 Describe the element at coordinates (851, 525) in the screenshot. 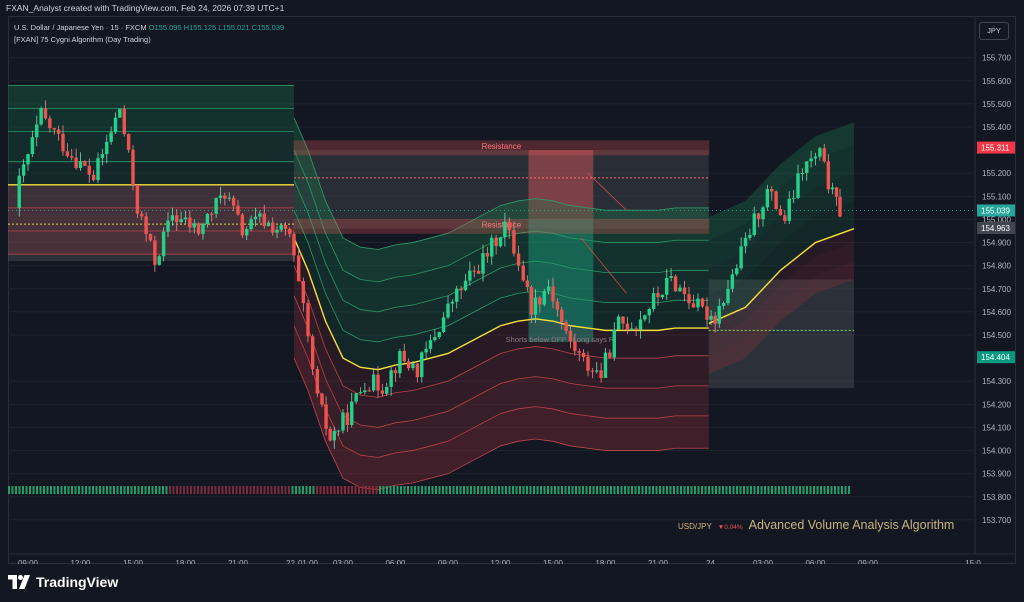

I see `watermark-brand: Advanced Volume Analysis Algorithm` at that location.